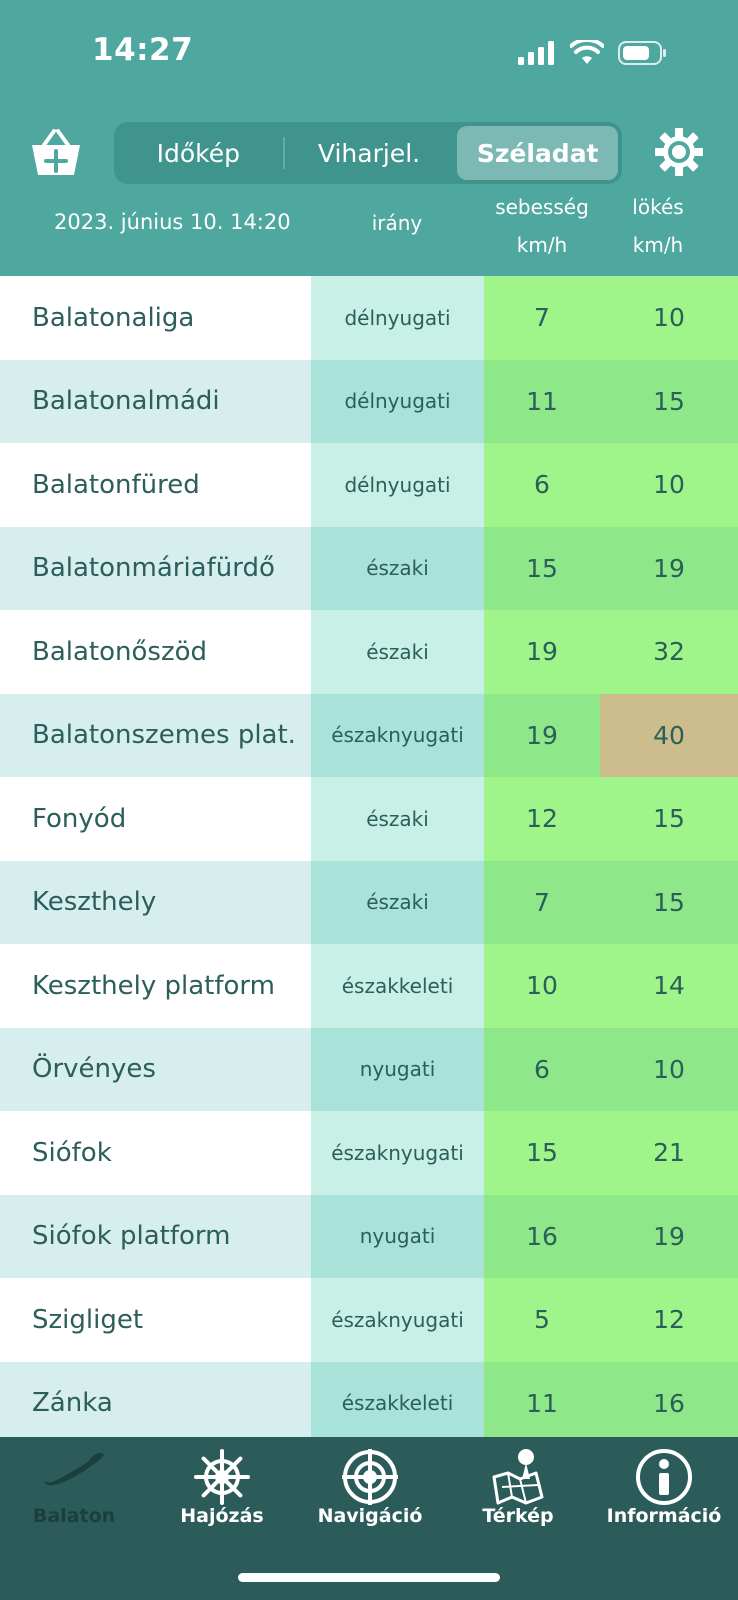 The image size is (738, 1600). I want to click on segmented-control: Időkép Viharjel. Széladat, so click(368, 153).